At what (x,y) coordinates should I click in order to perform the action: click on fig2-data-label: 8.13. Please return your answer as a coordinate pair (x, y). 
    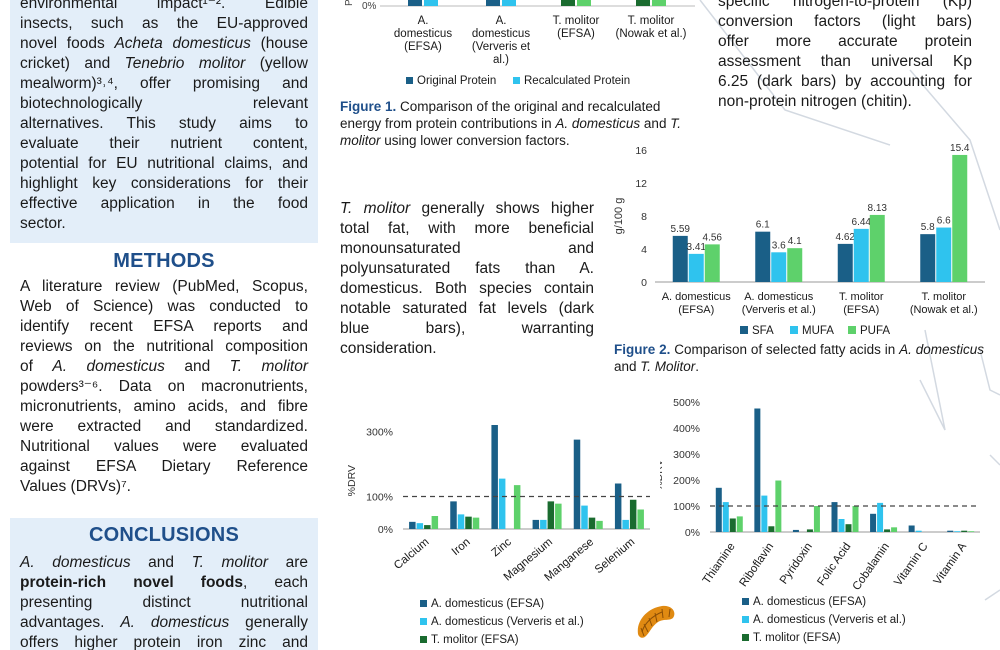
    Looking at the image, I should click on (878, 208).